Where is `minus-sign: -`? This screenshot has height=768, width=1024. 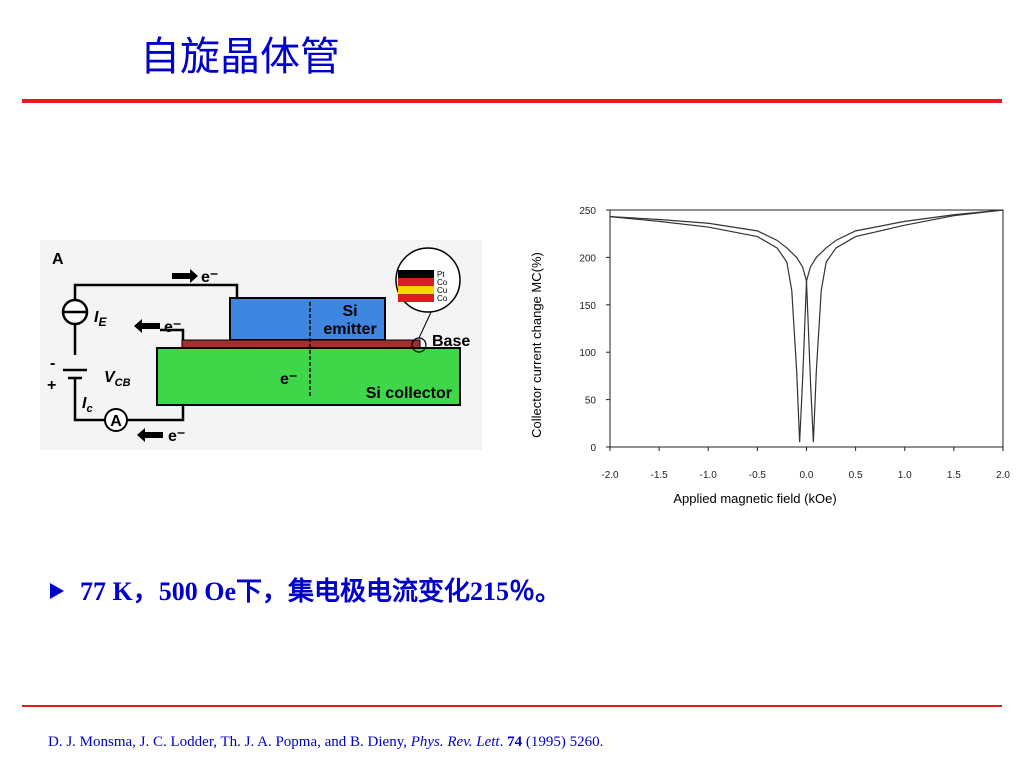 minus-sign: - is located at coordinates (52, 363).